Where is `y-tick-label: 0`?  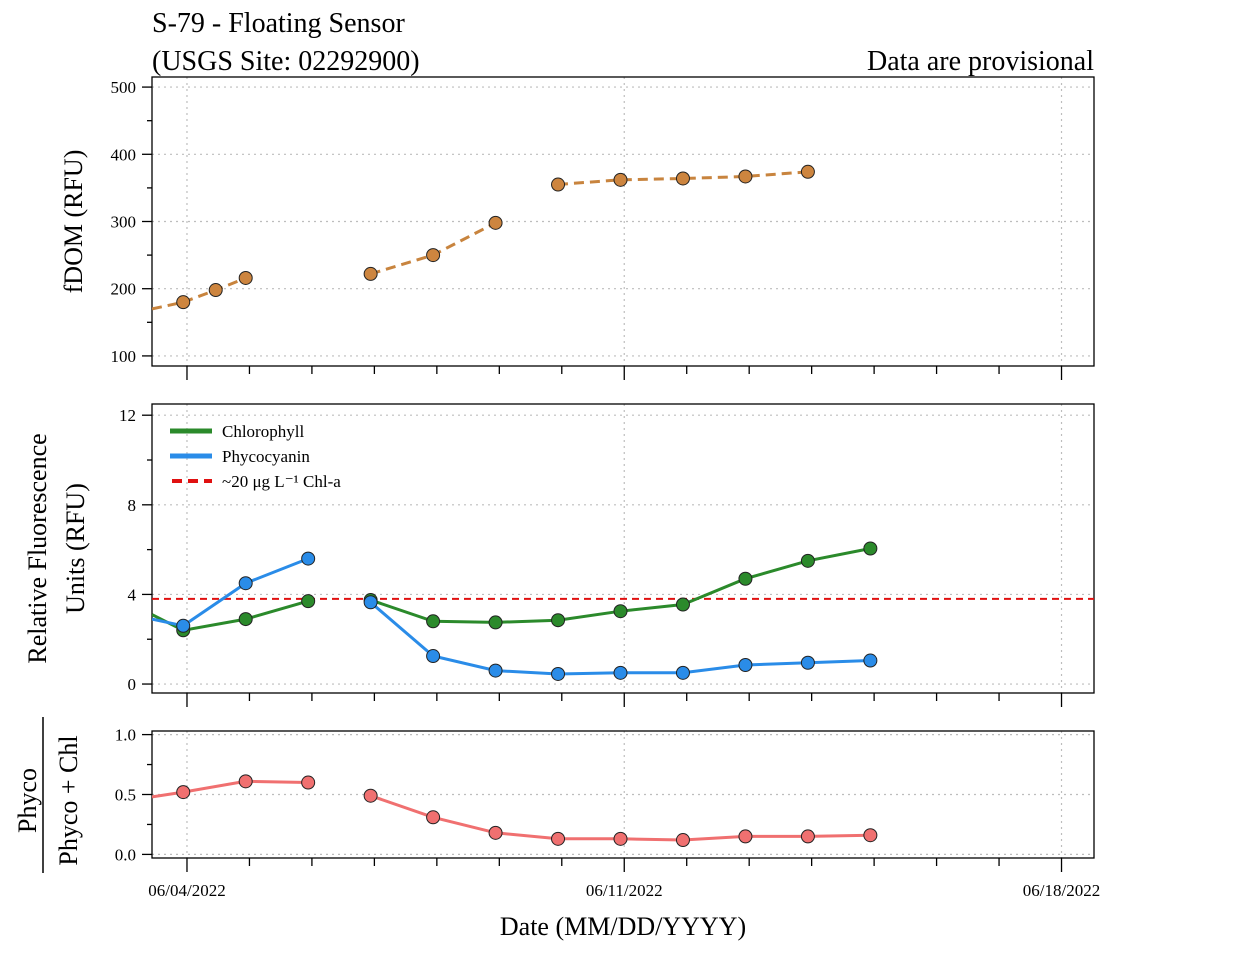
y-tick-label: 0 is located at coordinates (132, 684).